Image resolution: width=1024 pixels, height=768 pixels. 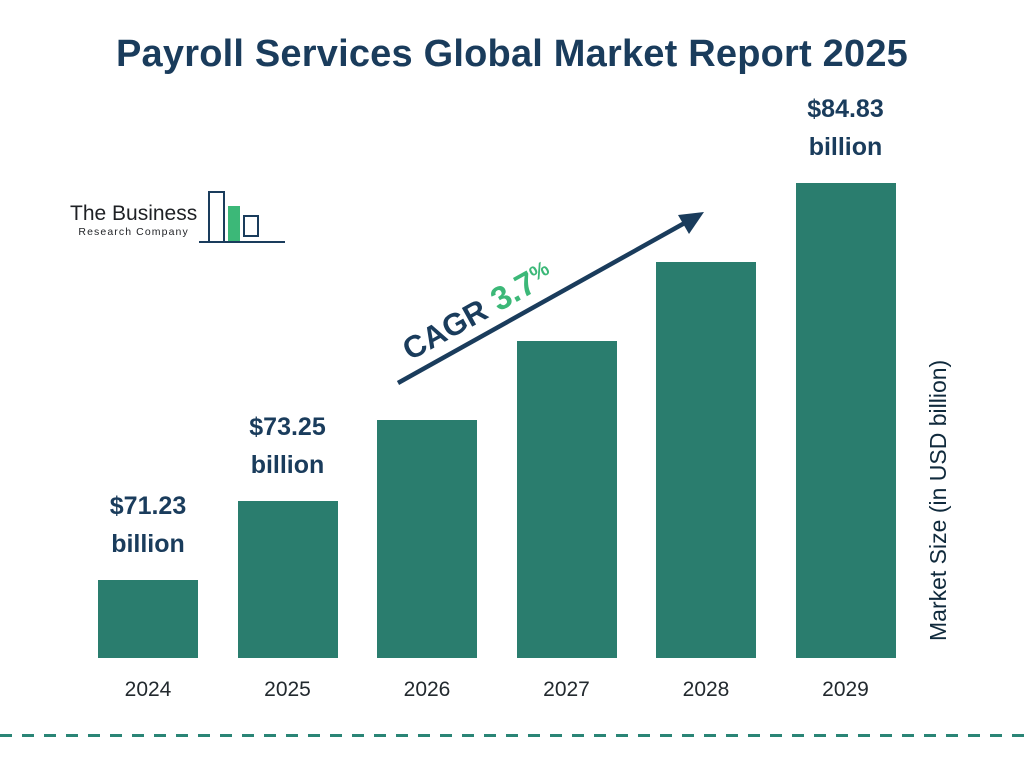 What do you see at coordinates (148, 526) in the screenshot?
I see `value-label-2024: $71.23 billion` at bounding box center [148, 526].